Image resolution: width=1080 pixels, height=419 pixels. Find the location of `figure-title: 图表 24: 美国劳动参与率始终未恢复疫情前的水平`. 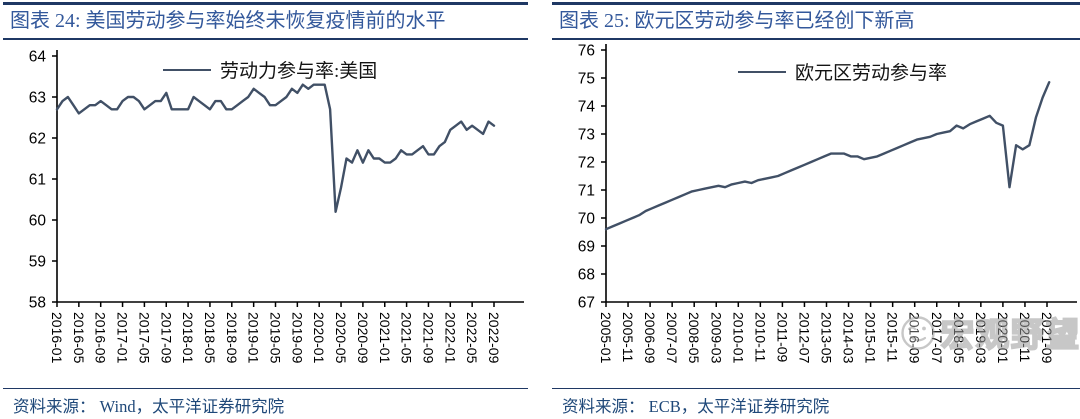

figure-title: 图表 24: 美国劳动参与率始终未恢复疫情前的水平 is located at coordinates (228, 21).